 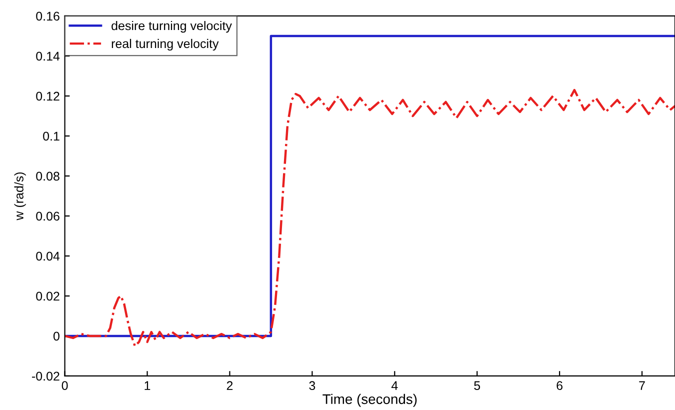 What do you see at coordinates (51, 136) in the screenshot?
I see `y-tick-label: 0.1` at bounding box center [51, 136].